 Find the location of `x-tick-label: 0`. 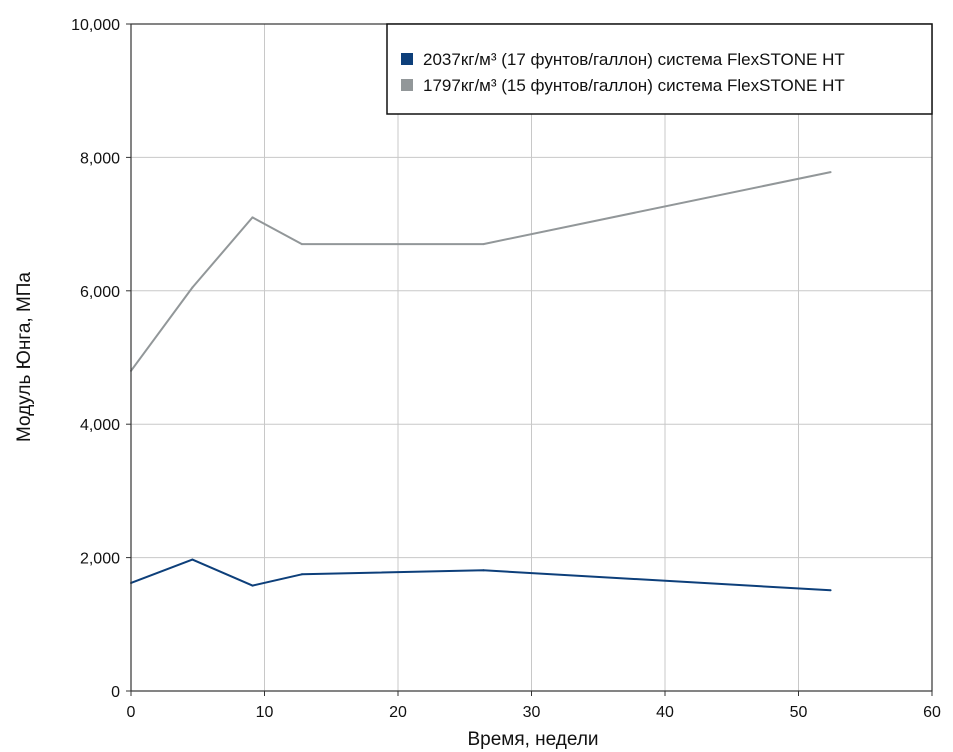

x-tick-label: 0 is located at coordinates (131, 712).